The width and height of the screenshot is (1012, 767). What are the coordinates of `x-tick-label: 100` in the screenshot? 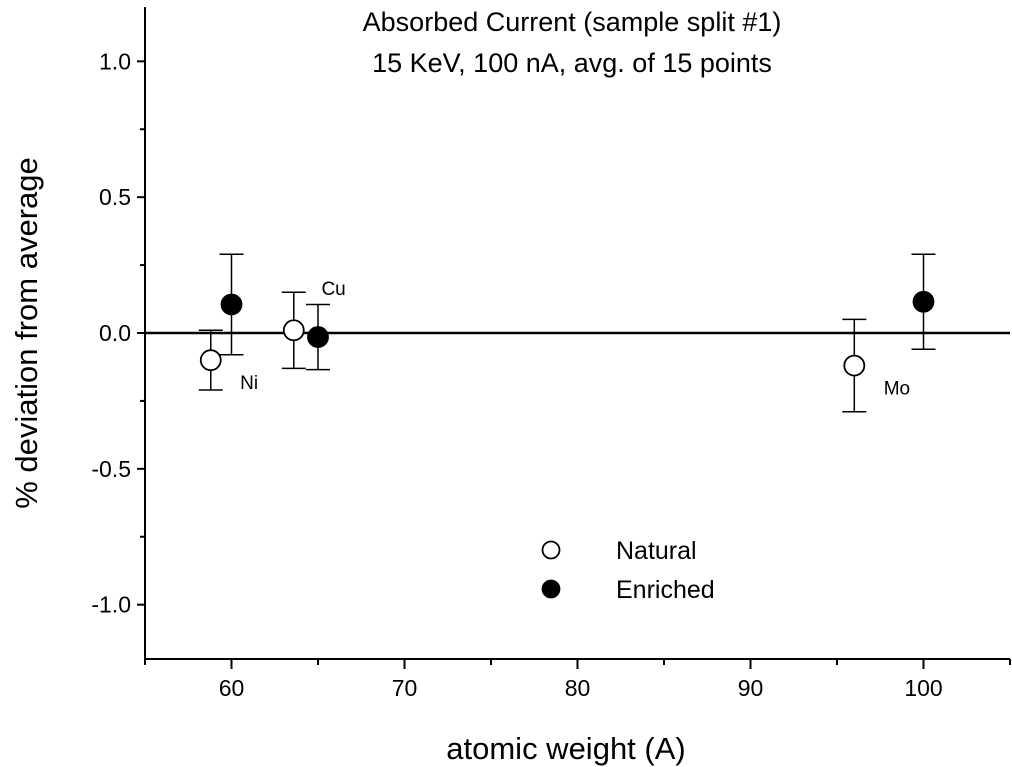 It's located at (923, 688).